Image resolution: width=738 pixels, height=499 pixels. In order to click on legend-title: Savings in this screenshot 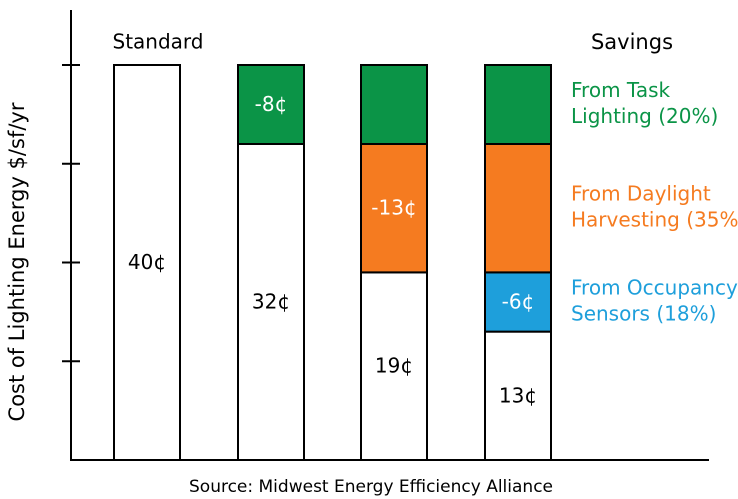, I will do `click(632, 42)`.